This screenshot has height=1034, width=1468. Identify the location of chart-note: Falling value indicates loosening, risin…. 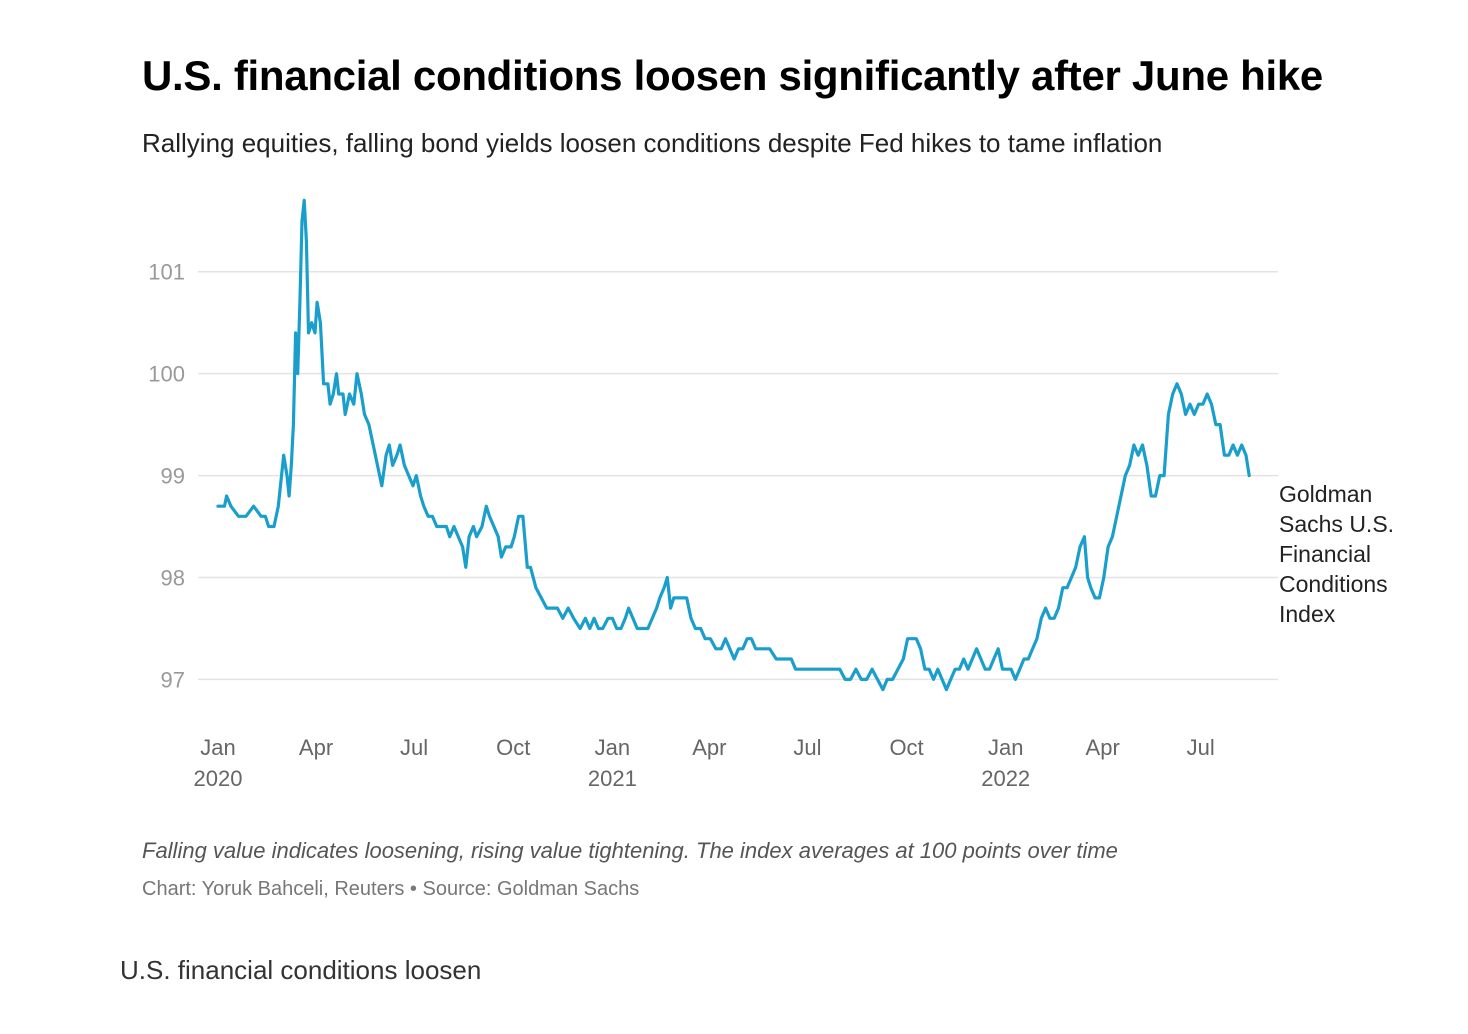
(630, 850).